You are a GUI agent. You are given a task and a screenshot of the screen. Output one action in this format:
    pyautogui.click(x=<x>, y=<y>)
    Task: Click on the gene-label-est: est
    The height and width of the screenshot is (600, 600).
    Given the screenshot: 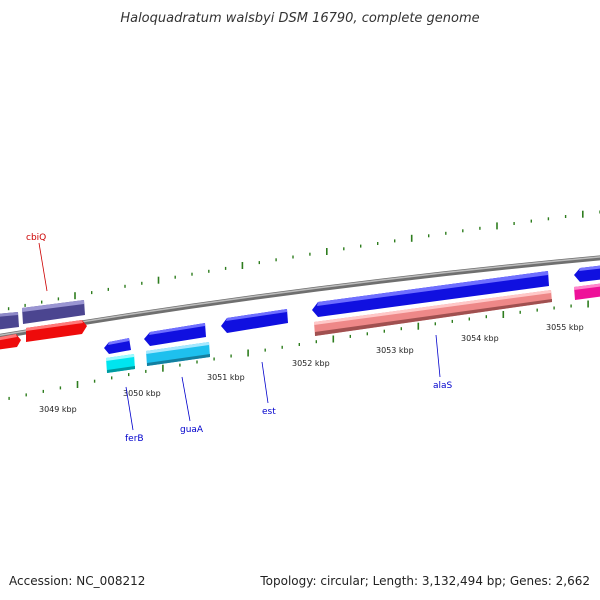 What is the action you would take?
    pyautogui.click(x=269, y=412)
    